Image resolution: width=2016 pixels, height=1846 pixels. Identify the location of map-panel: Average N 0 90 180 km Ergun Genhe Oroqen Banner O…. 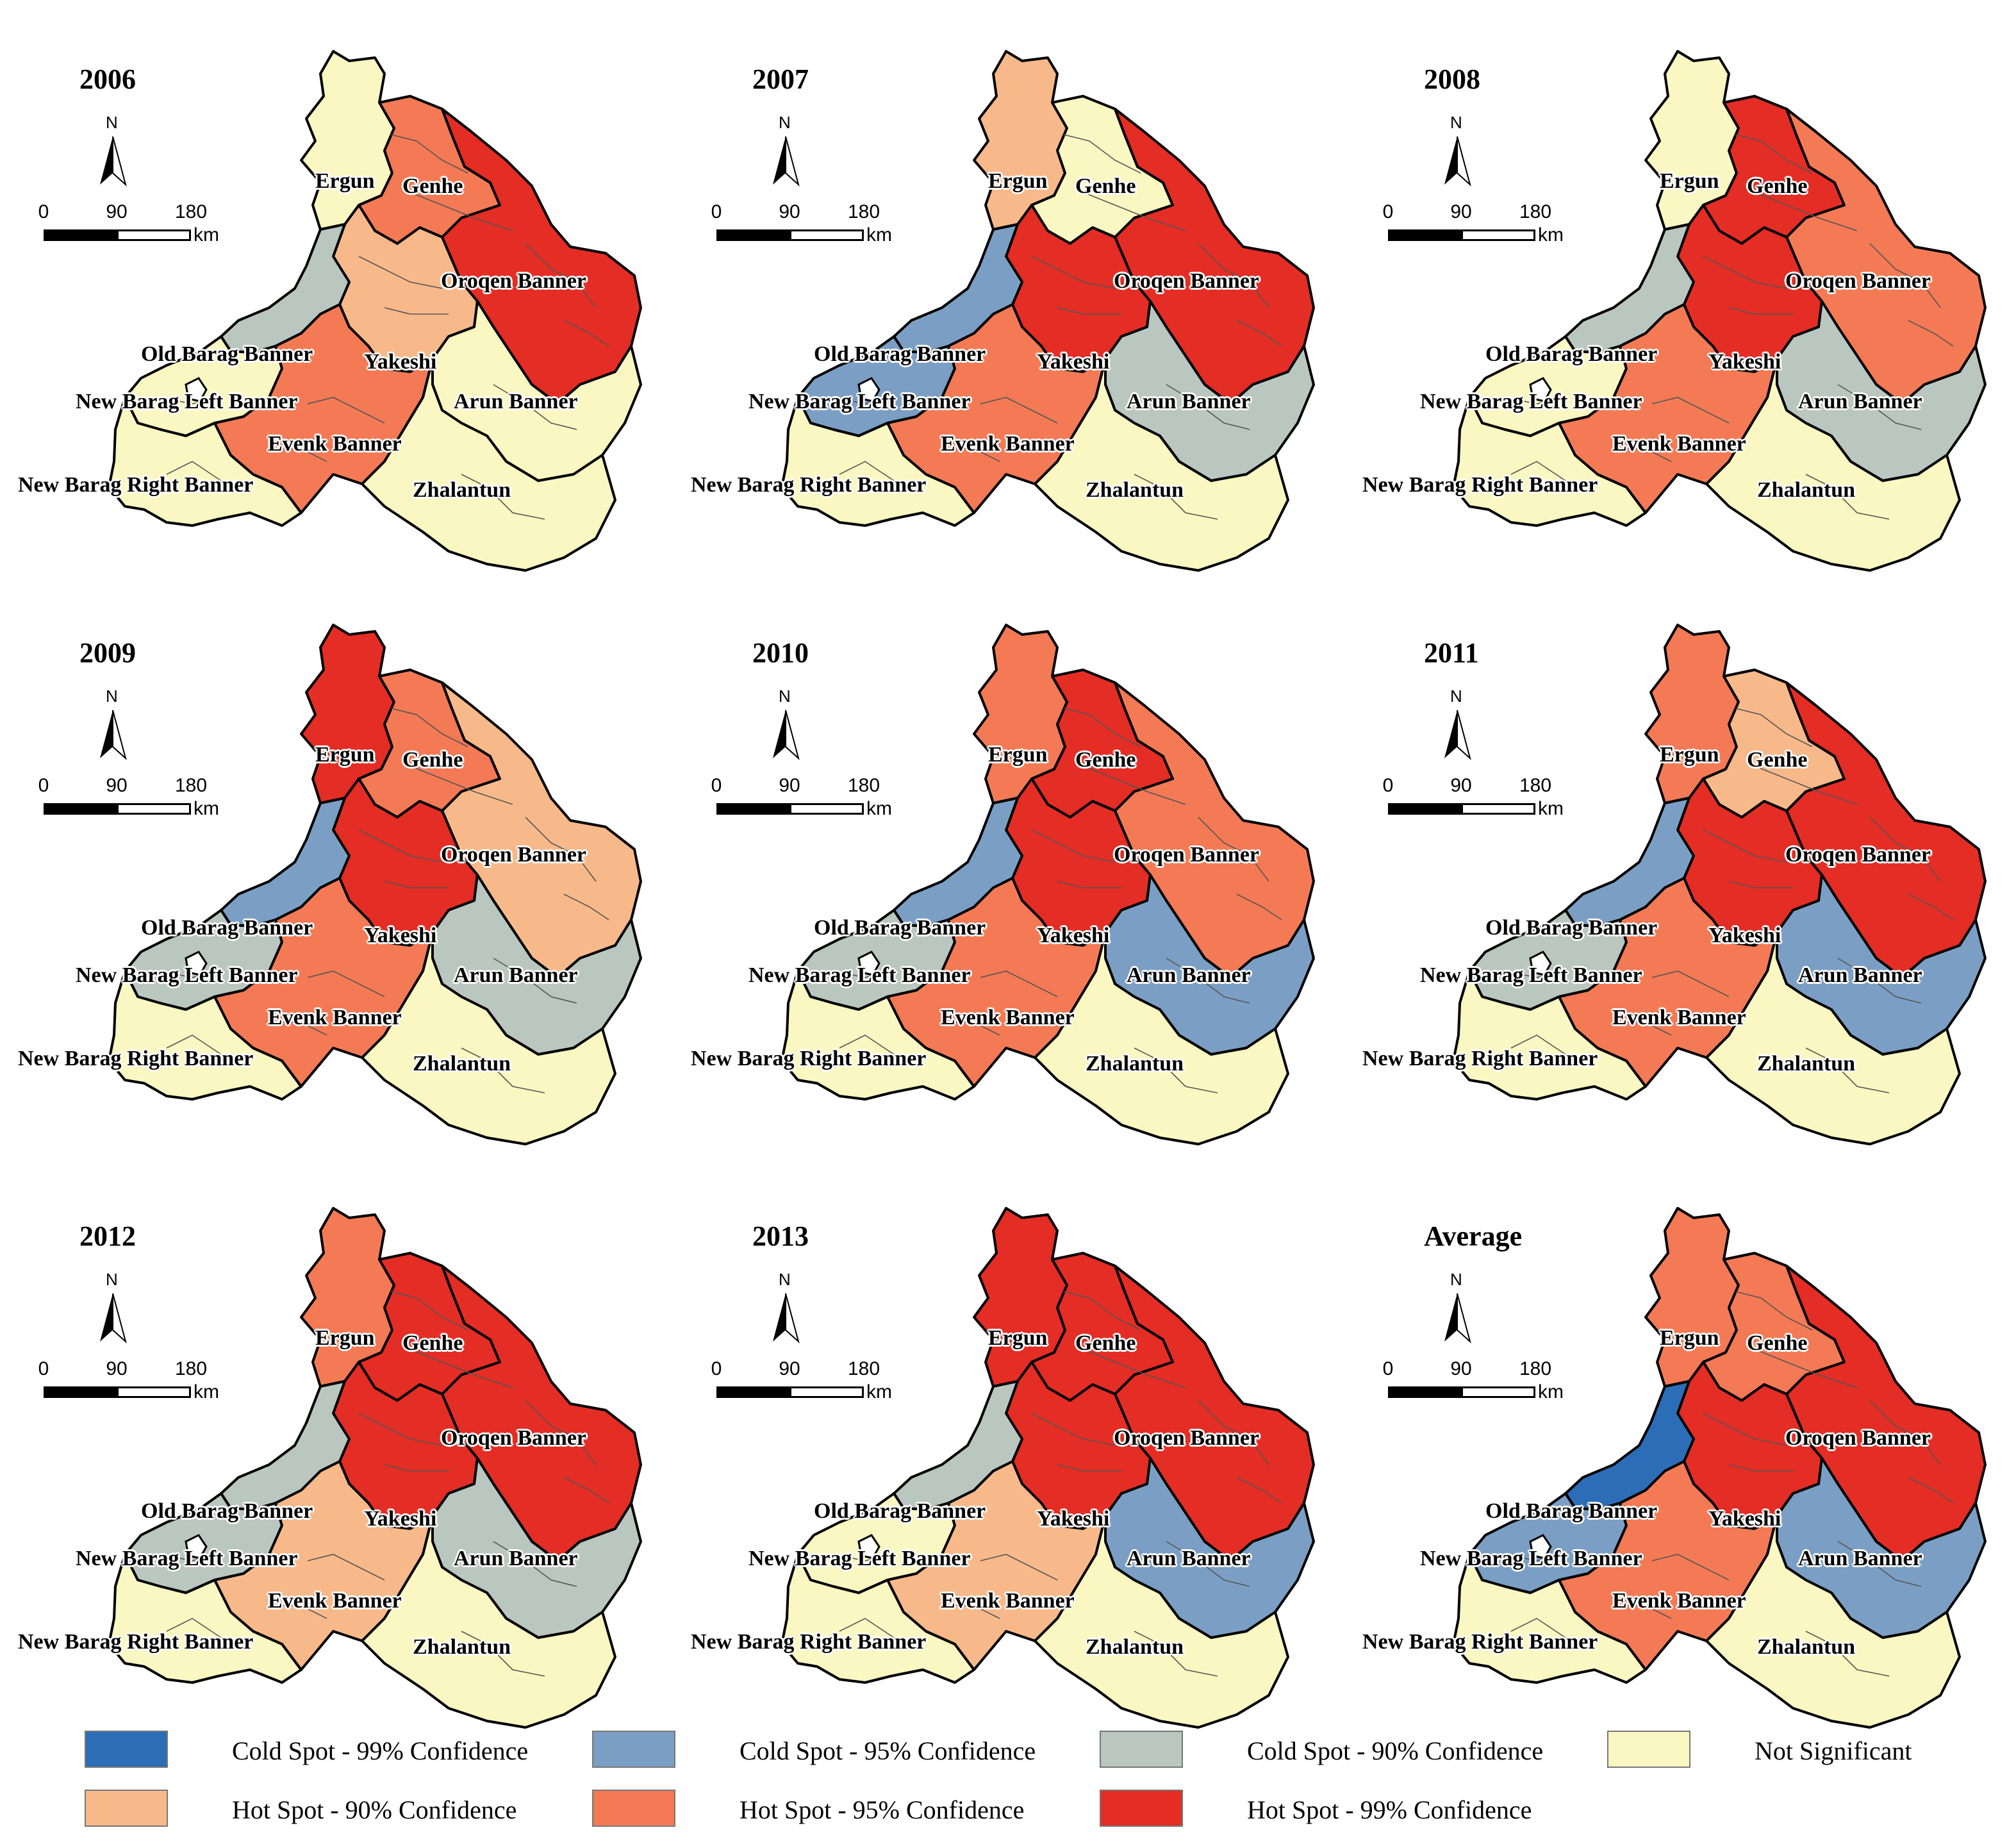
(1680, 1452).